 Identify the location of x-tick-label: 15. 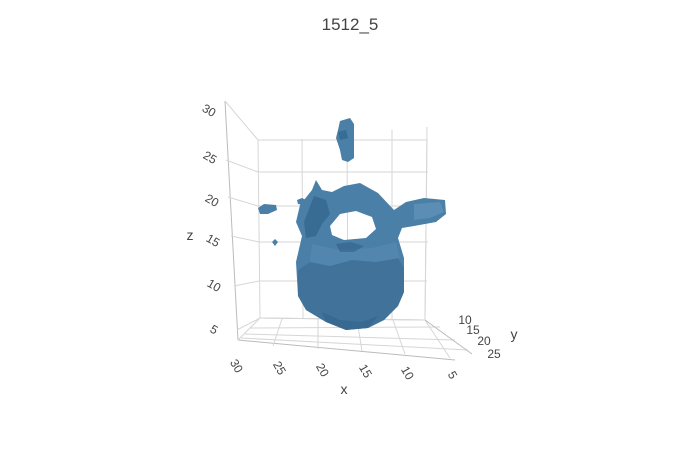
(365, 371).